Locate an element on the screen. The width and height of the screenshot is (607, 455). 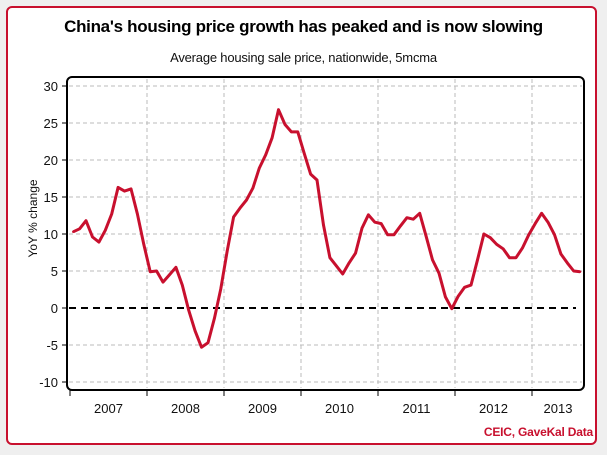
y-tick-label: 10 is located at coordinates (51, 234).